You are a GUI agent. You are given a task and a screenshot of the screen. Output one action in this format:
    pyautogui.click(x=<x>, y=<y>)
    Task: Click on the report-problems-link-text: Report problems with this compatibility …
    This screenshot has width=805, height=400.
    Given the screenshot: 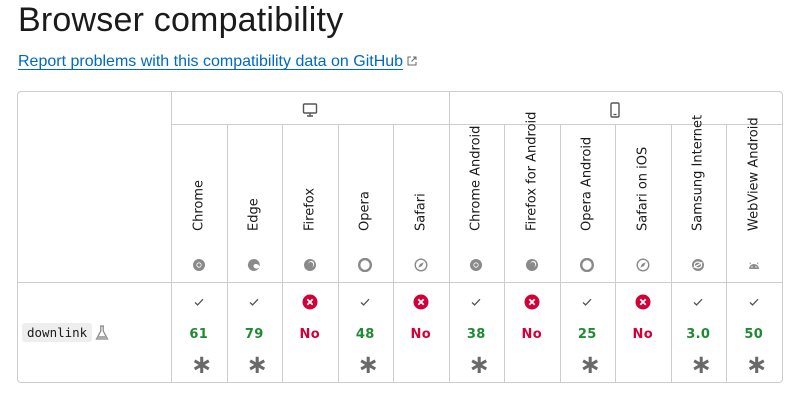 What is the action you would take?
    pyautogui.click(x=211, y=61)
    